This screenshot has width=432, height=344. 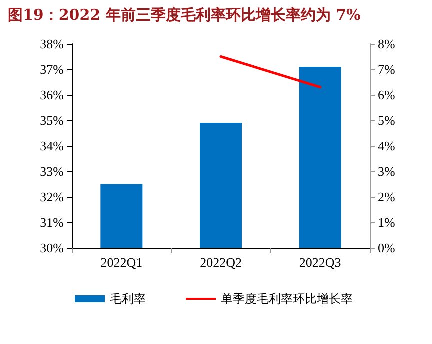 I want to click on chart-title: 图19：2022 年前三季度毛利率环比增长率约为 7%, so click(x=184, y=15).